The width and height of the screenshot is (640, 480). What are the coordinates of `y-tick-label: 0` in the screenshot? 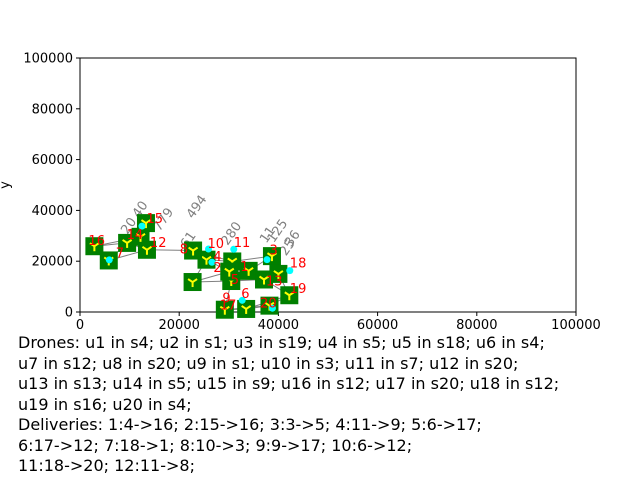 It's located at (69, 313).